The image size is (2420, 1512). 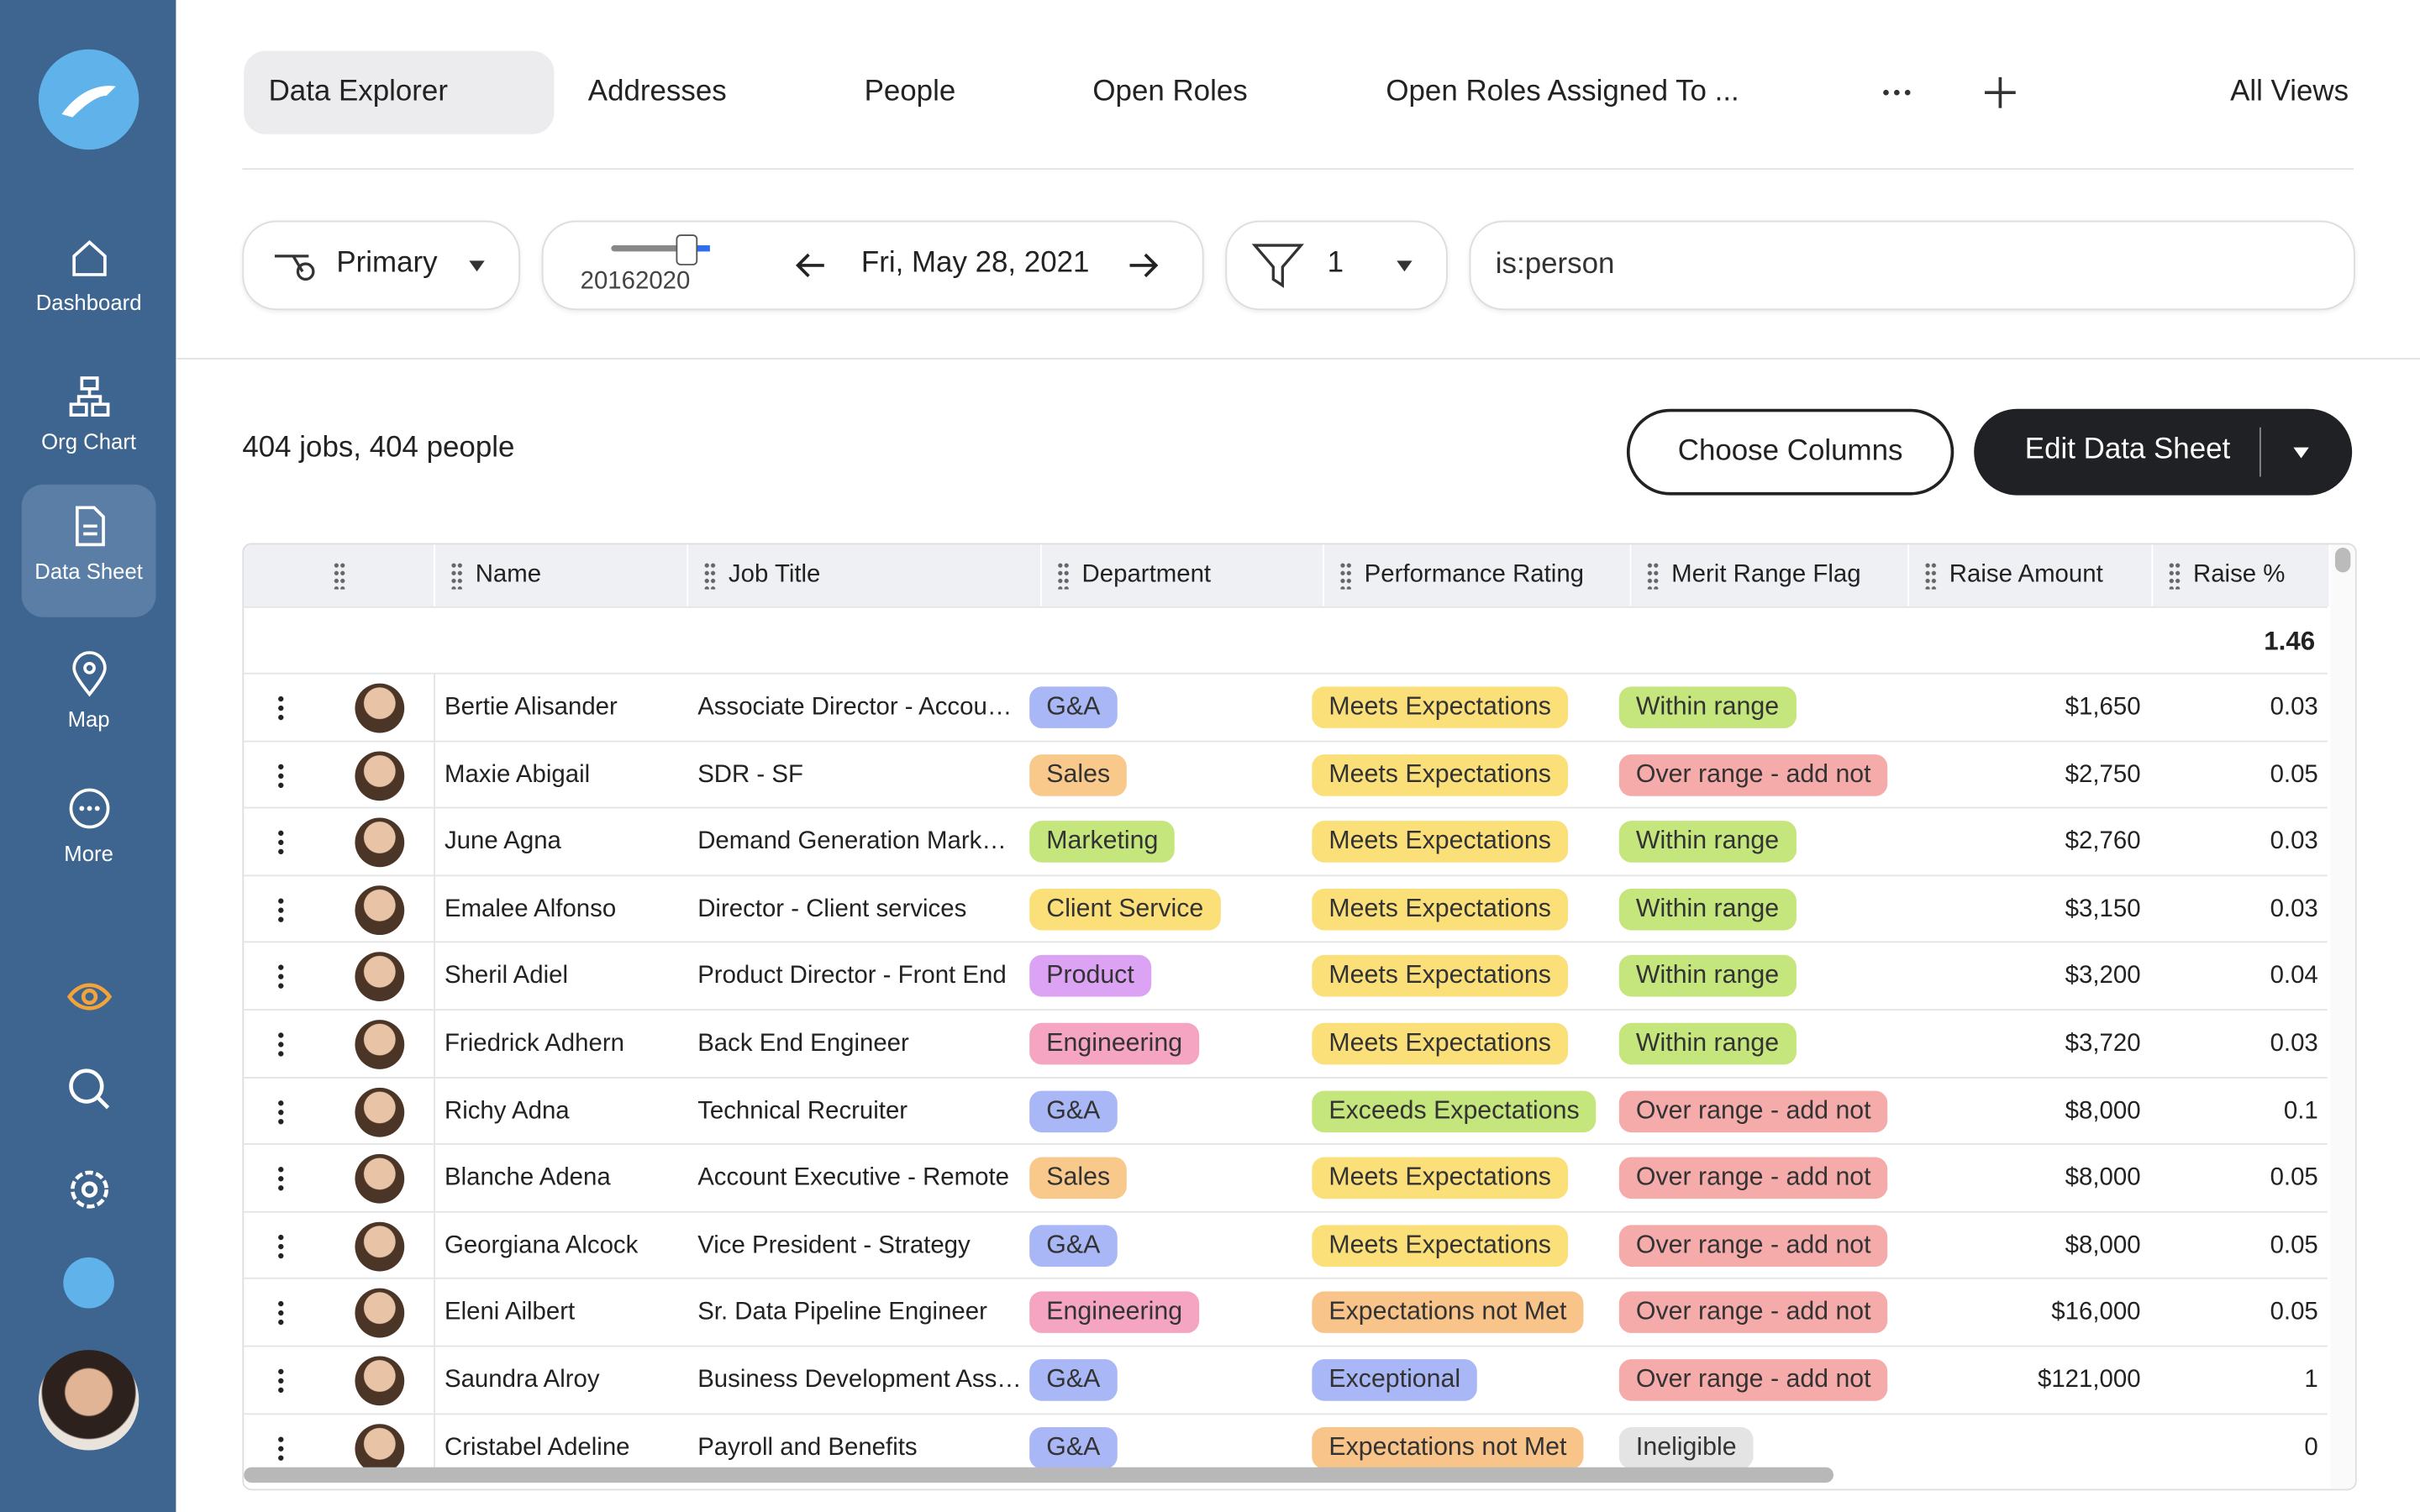 What do you see at coordinates (872, 265) in the screenshot?
I see `date-control: 20162020 Fri, May 28, 2021` at bounding box center [872, 265].